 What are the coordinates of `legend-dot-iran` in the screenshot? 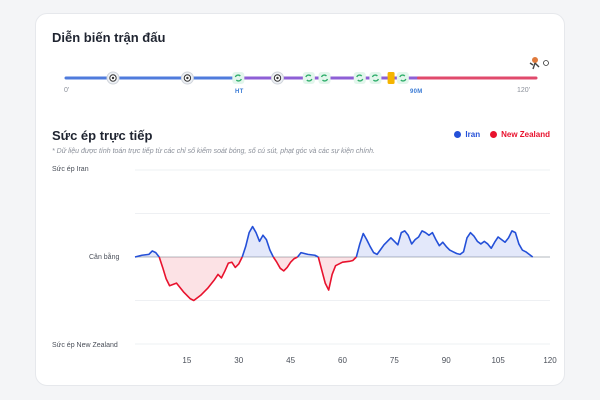 It's located at (458, 134).